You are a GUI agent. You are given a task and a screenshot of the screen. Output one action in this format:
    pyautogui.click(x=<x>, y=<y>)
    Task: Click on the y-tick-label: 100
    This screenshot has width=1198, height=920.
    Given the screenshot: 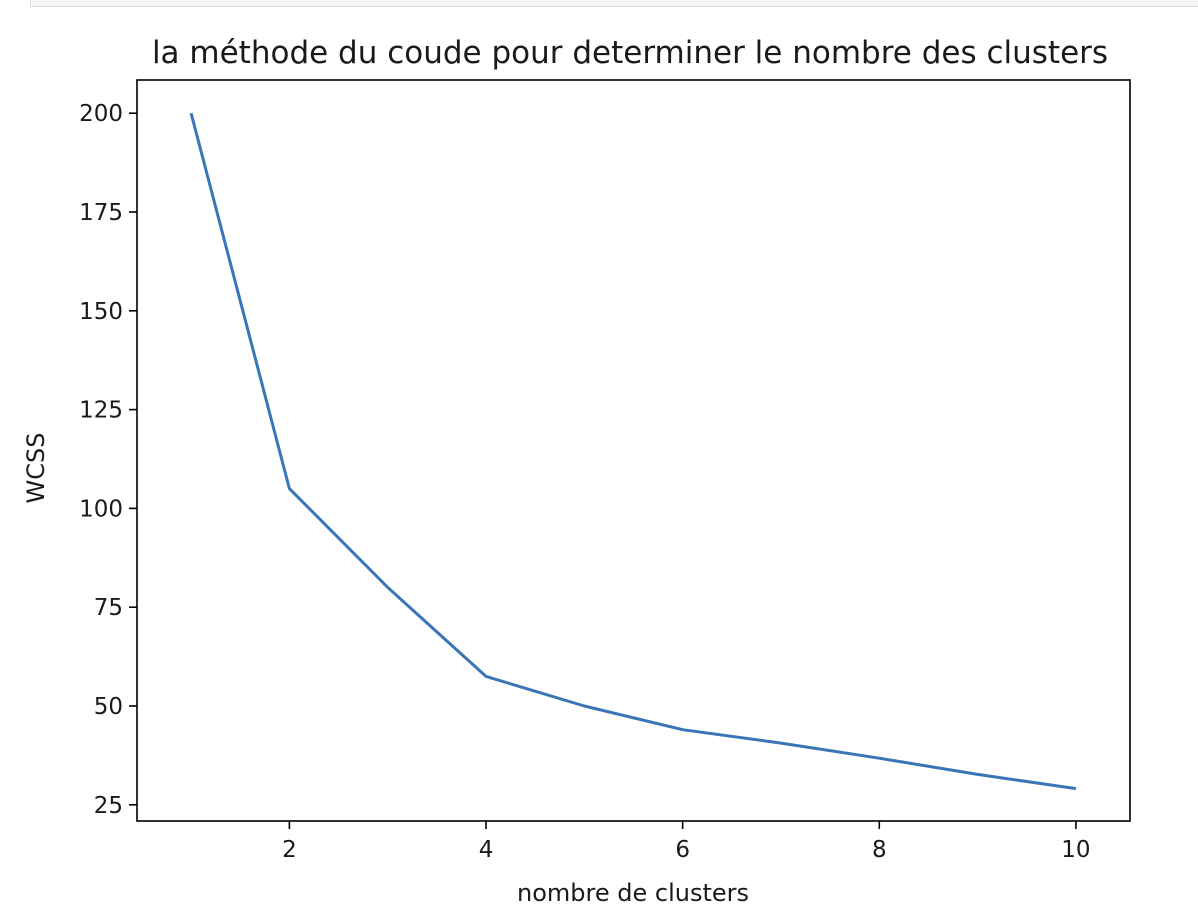 What is the action you would take?
    pyautogui.click(x=101, y=509)
    